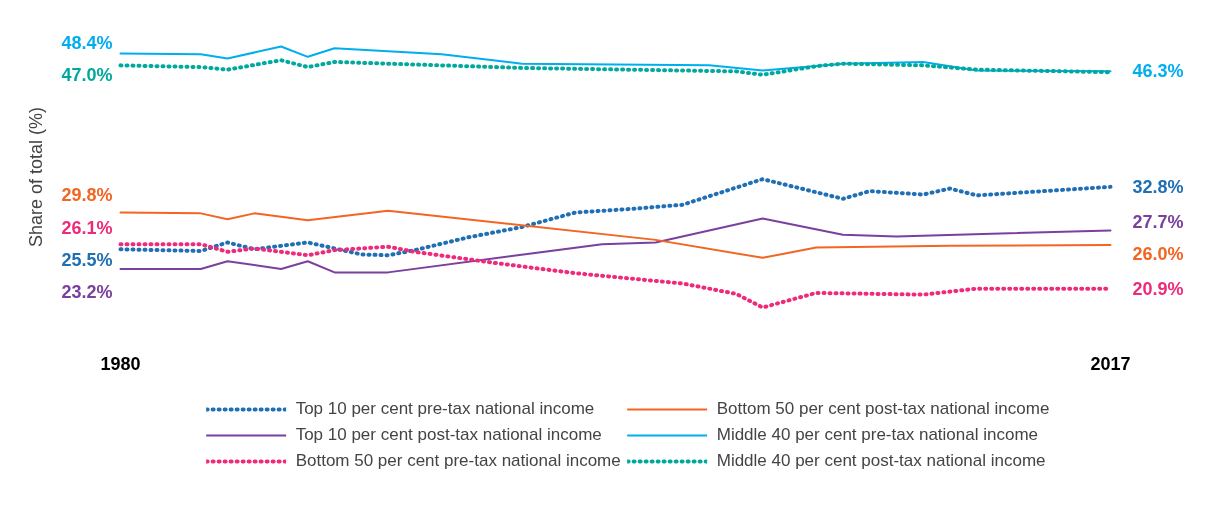  I want to click on data-label: 32.8%, so click(1158, 186).